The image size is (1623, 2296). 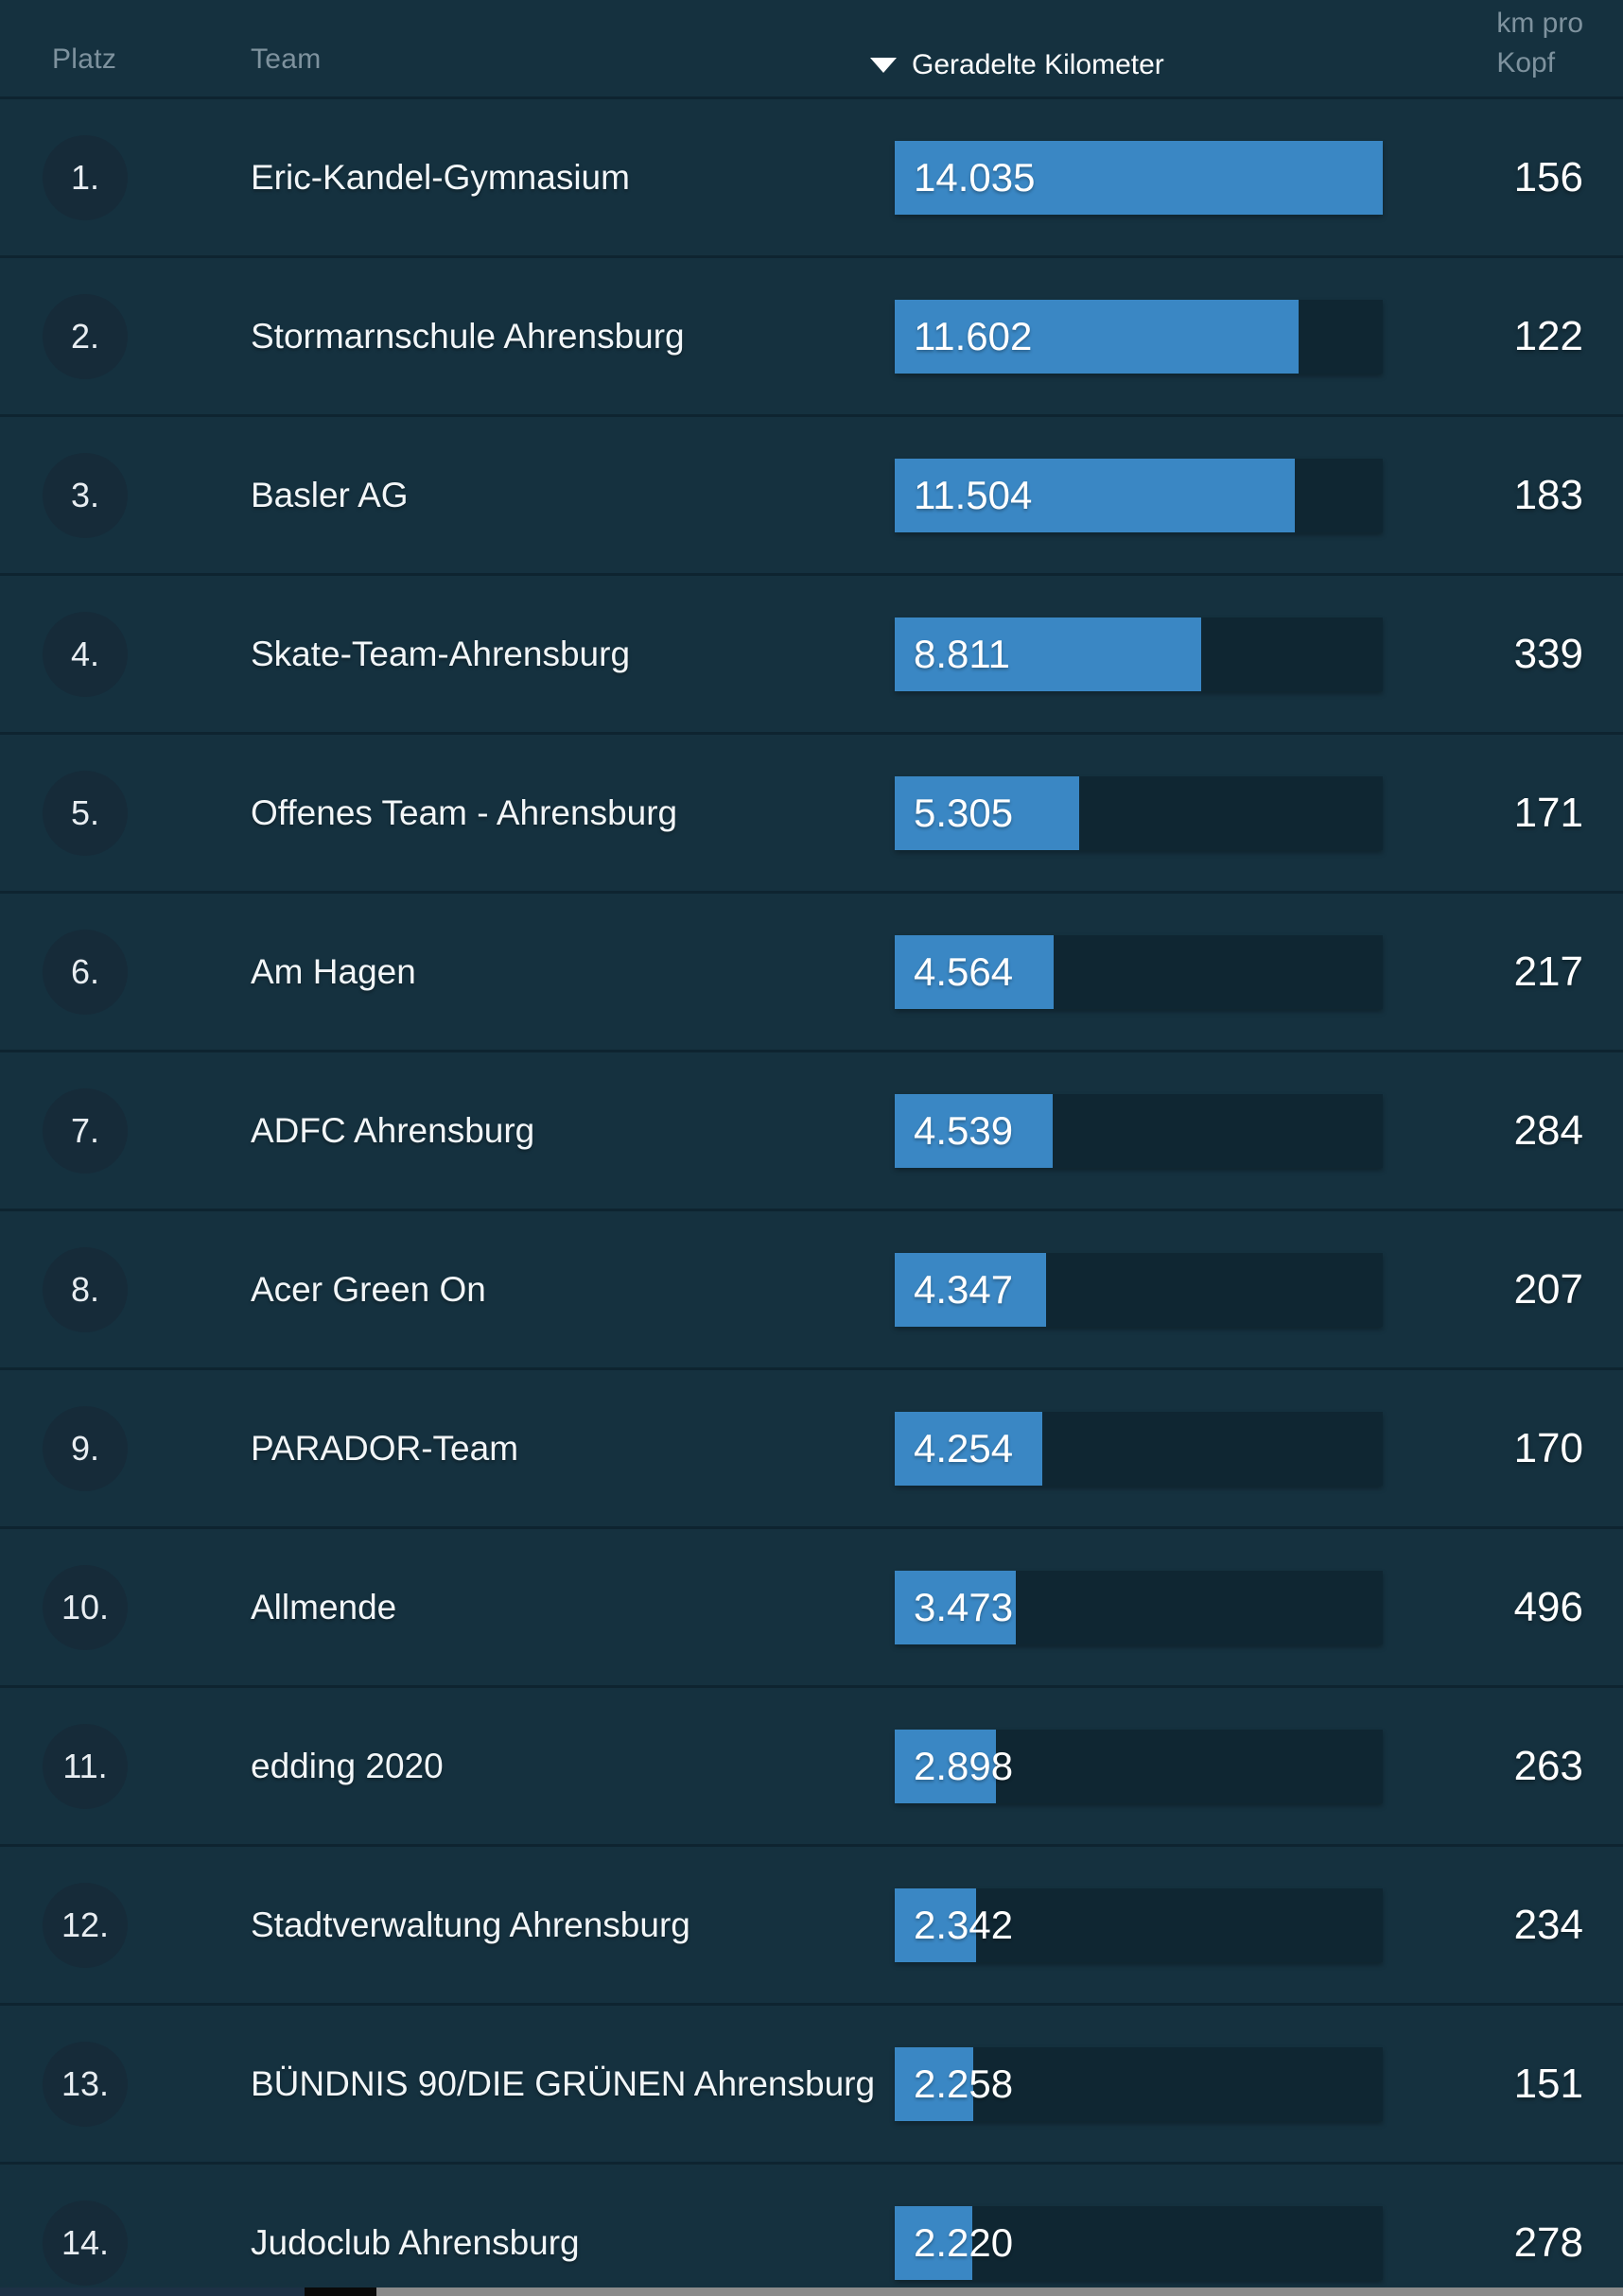 I want to click on km-per-capita-value: 217, so click(x=1548, y=972).